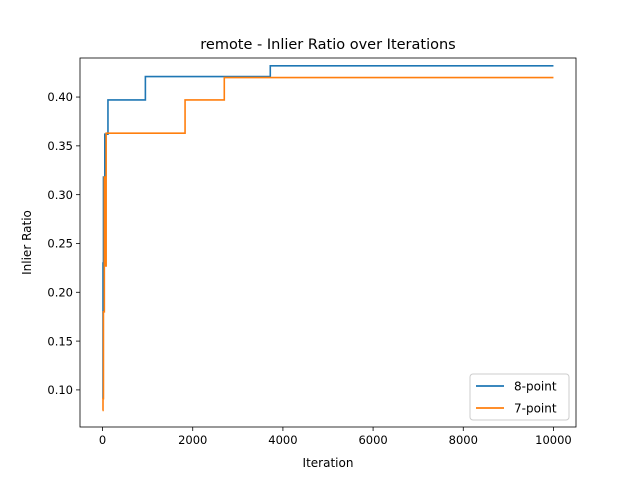 The image size is (640, 484). Describe the element at coordinates (463, 440) in the screenshot. I see `x-tick-label: 8000` at that location.